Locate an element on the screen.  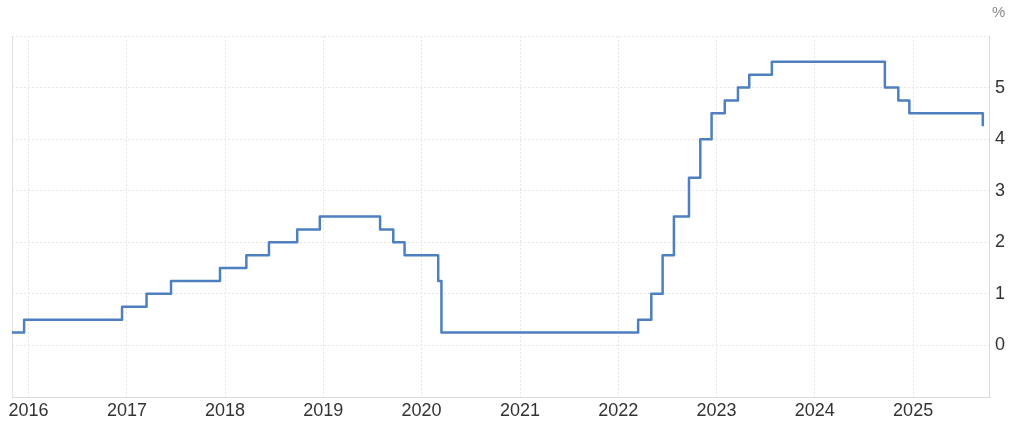
y-tick-label: 5 is located at coordinates (1000, 86).